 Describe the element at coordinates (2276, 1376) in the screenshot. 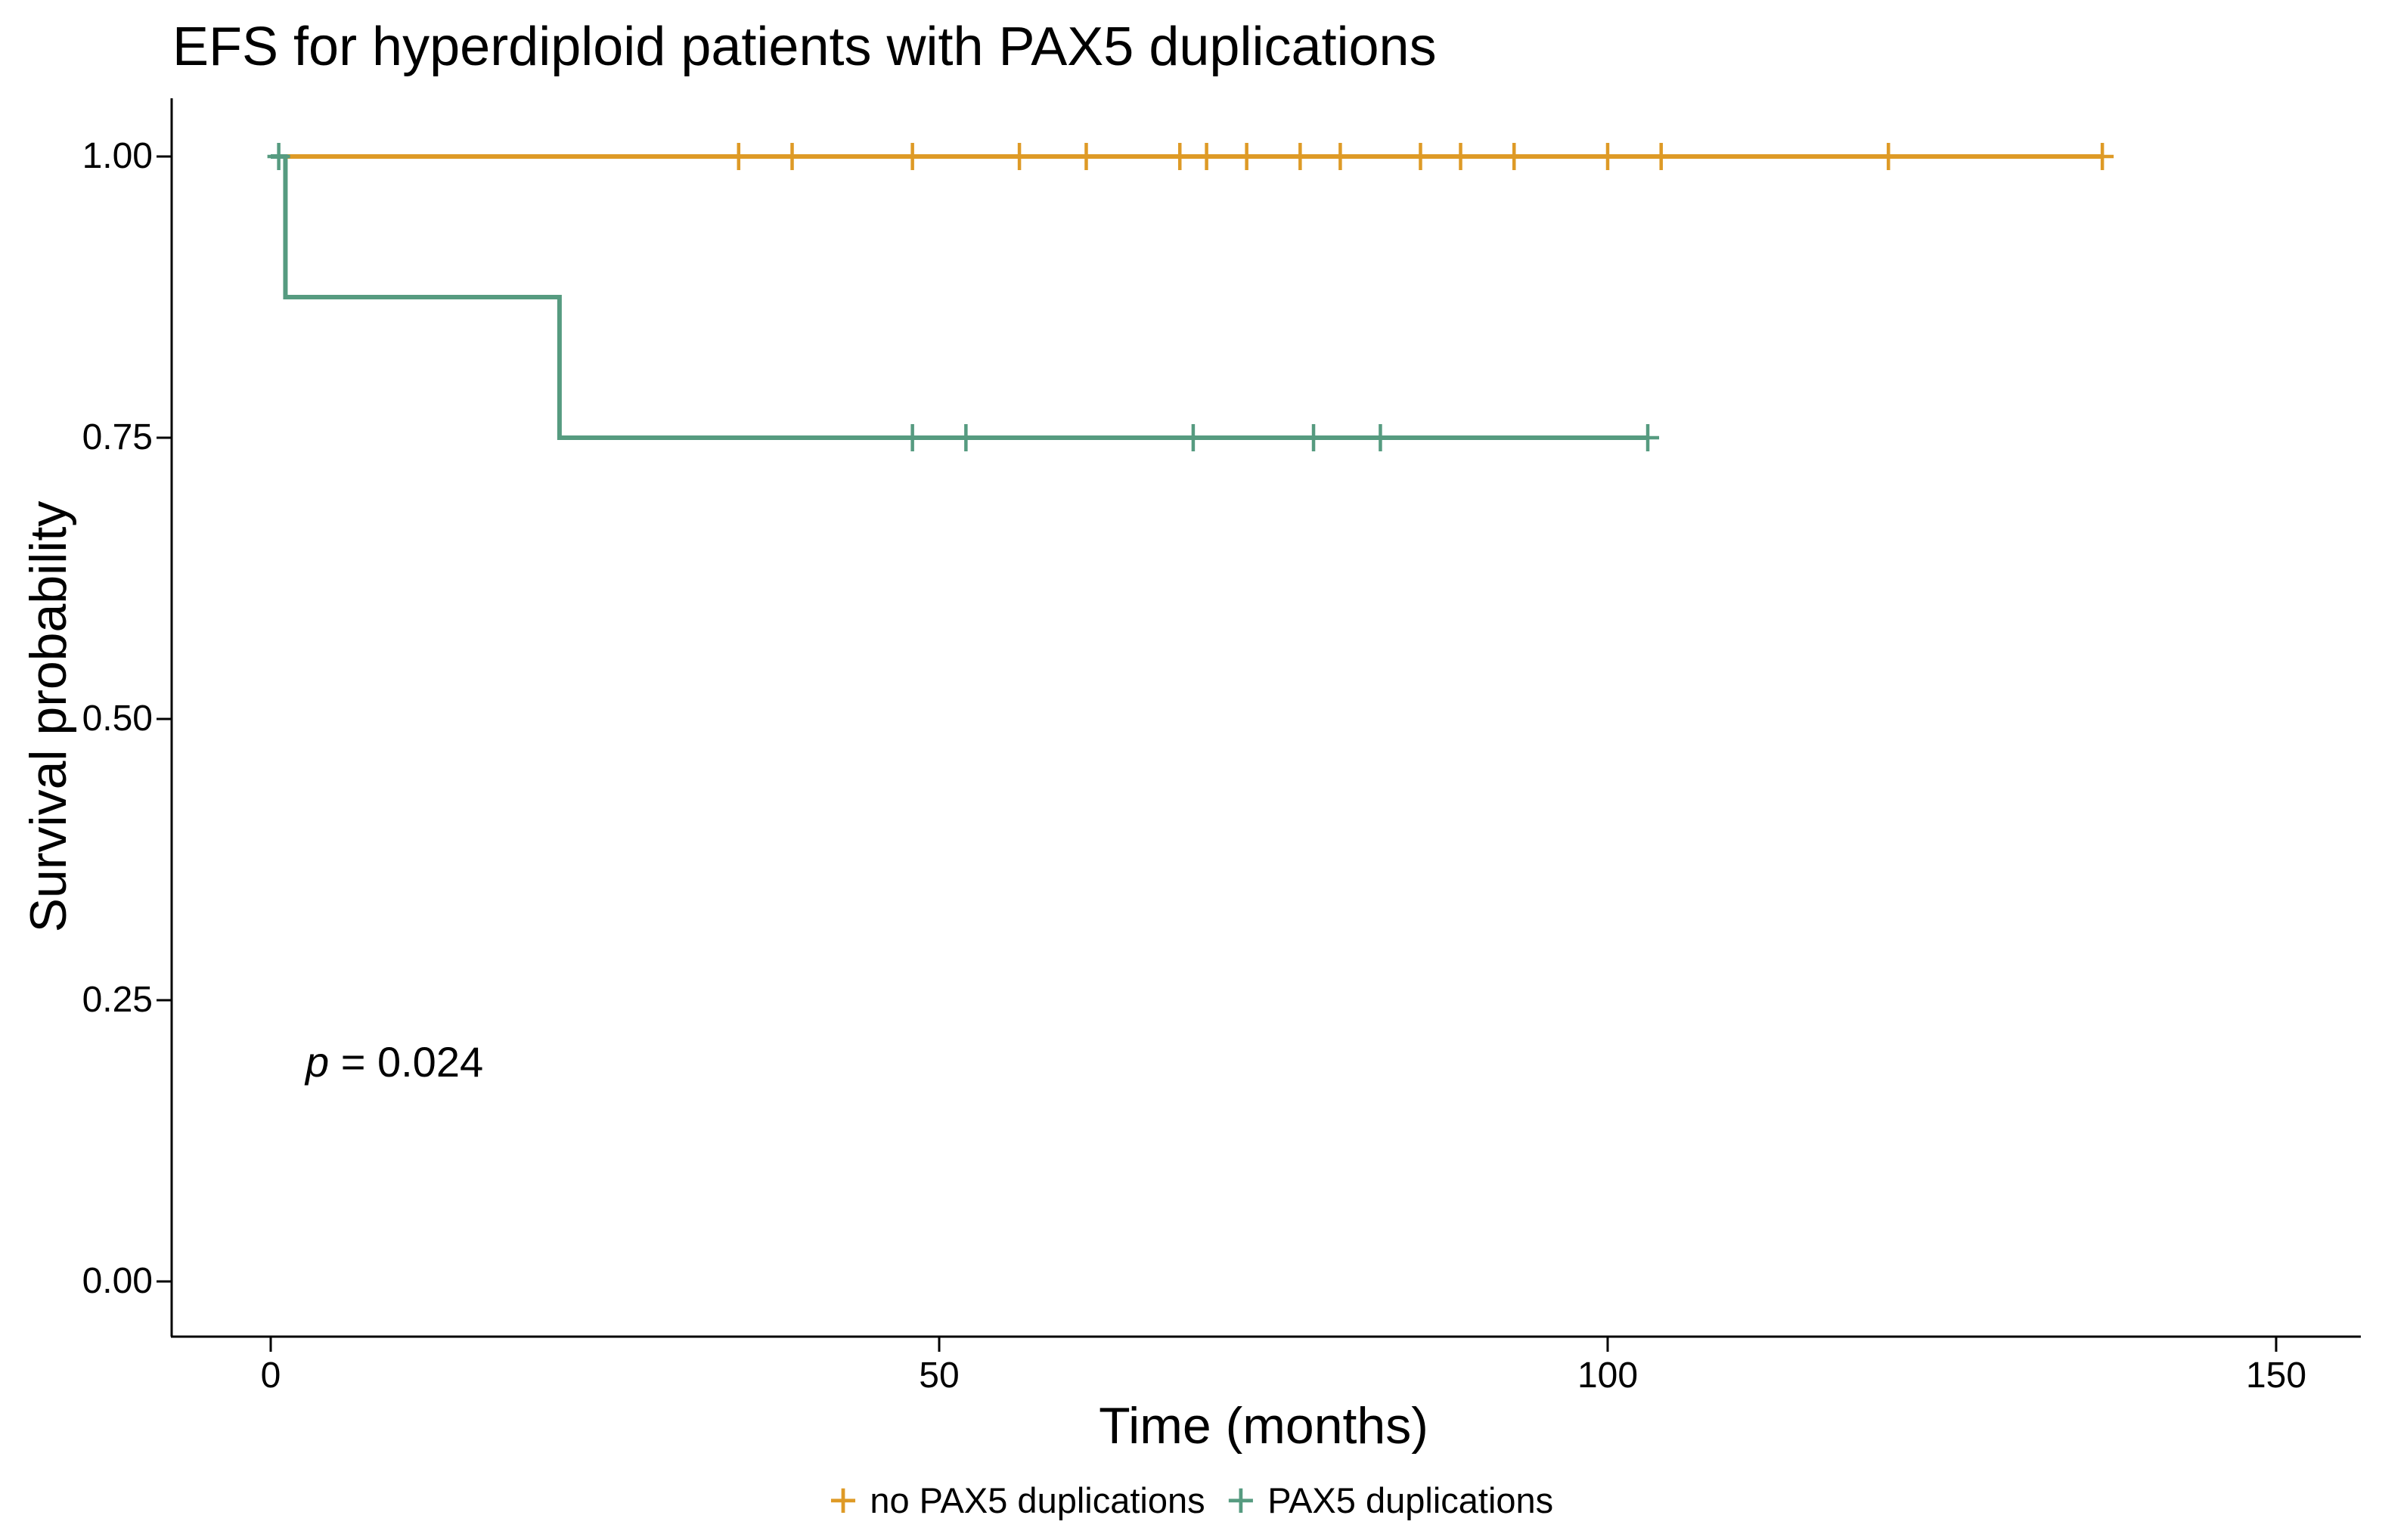

I see `x-tick-label-150: 150` at that location.